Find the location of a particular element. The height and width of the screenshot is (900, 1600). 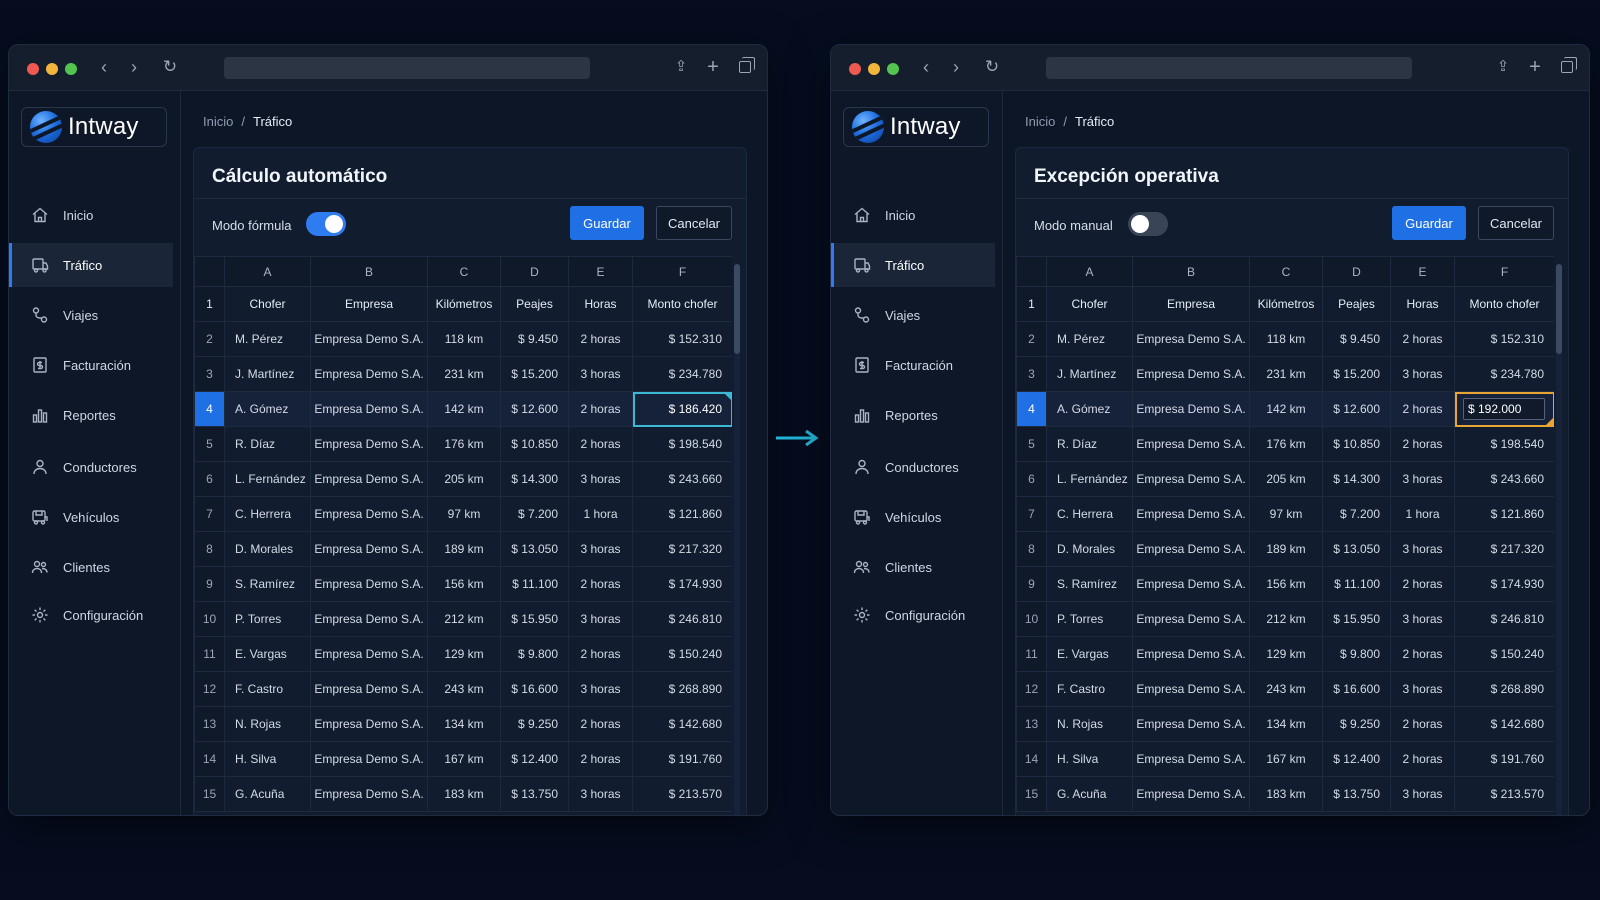

maximize-window-button is located at coordinates (71, 69).